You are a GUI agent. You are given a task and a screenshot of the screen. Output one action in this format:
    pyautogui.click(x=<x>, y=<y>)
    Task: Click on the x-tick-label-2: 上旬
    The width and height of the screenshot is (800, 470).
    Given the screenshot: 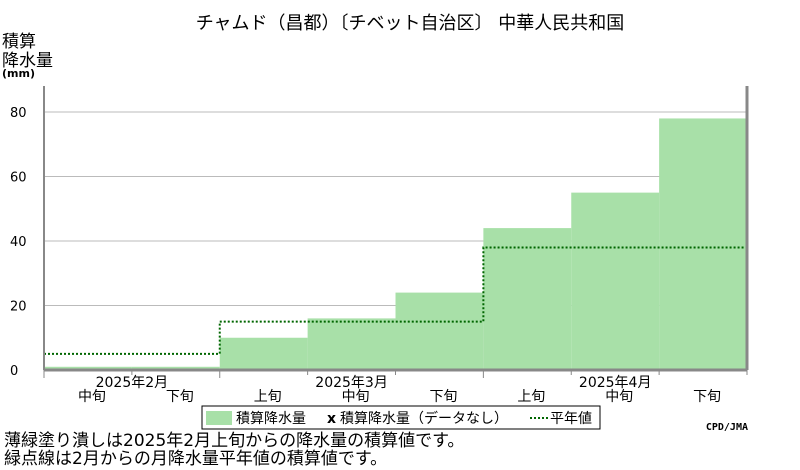 What is the action you would take?
    pyautogui.click(x=268, y=397)
    